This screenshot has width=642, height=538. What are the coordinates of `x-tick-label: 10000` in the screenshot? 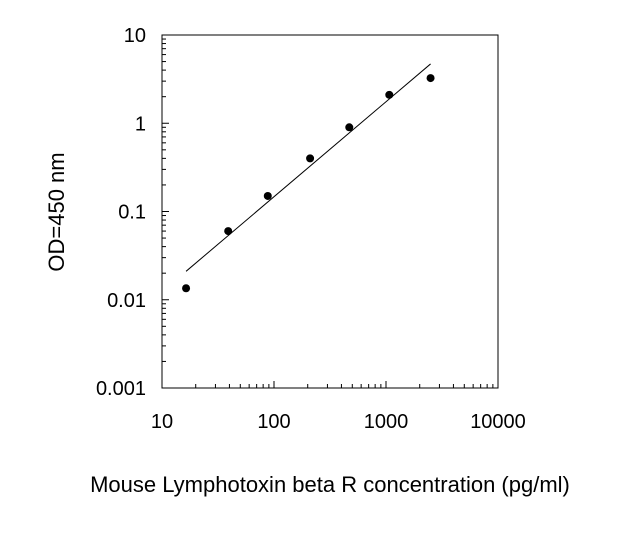 It's located at (498, 422).